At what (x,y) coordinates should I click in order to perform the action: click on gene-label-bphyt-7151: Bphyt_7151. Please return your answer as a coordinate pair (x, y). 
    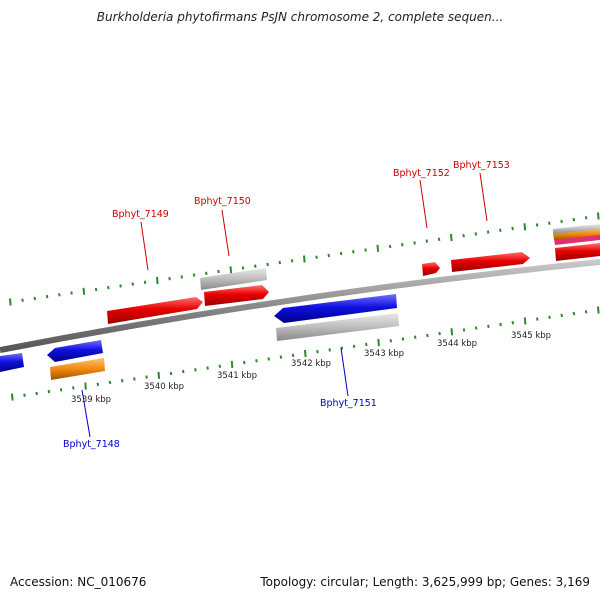
    Looking at the image, I should click on (348, 403).